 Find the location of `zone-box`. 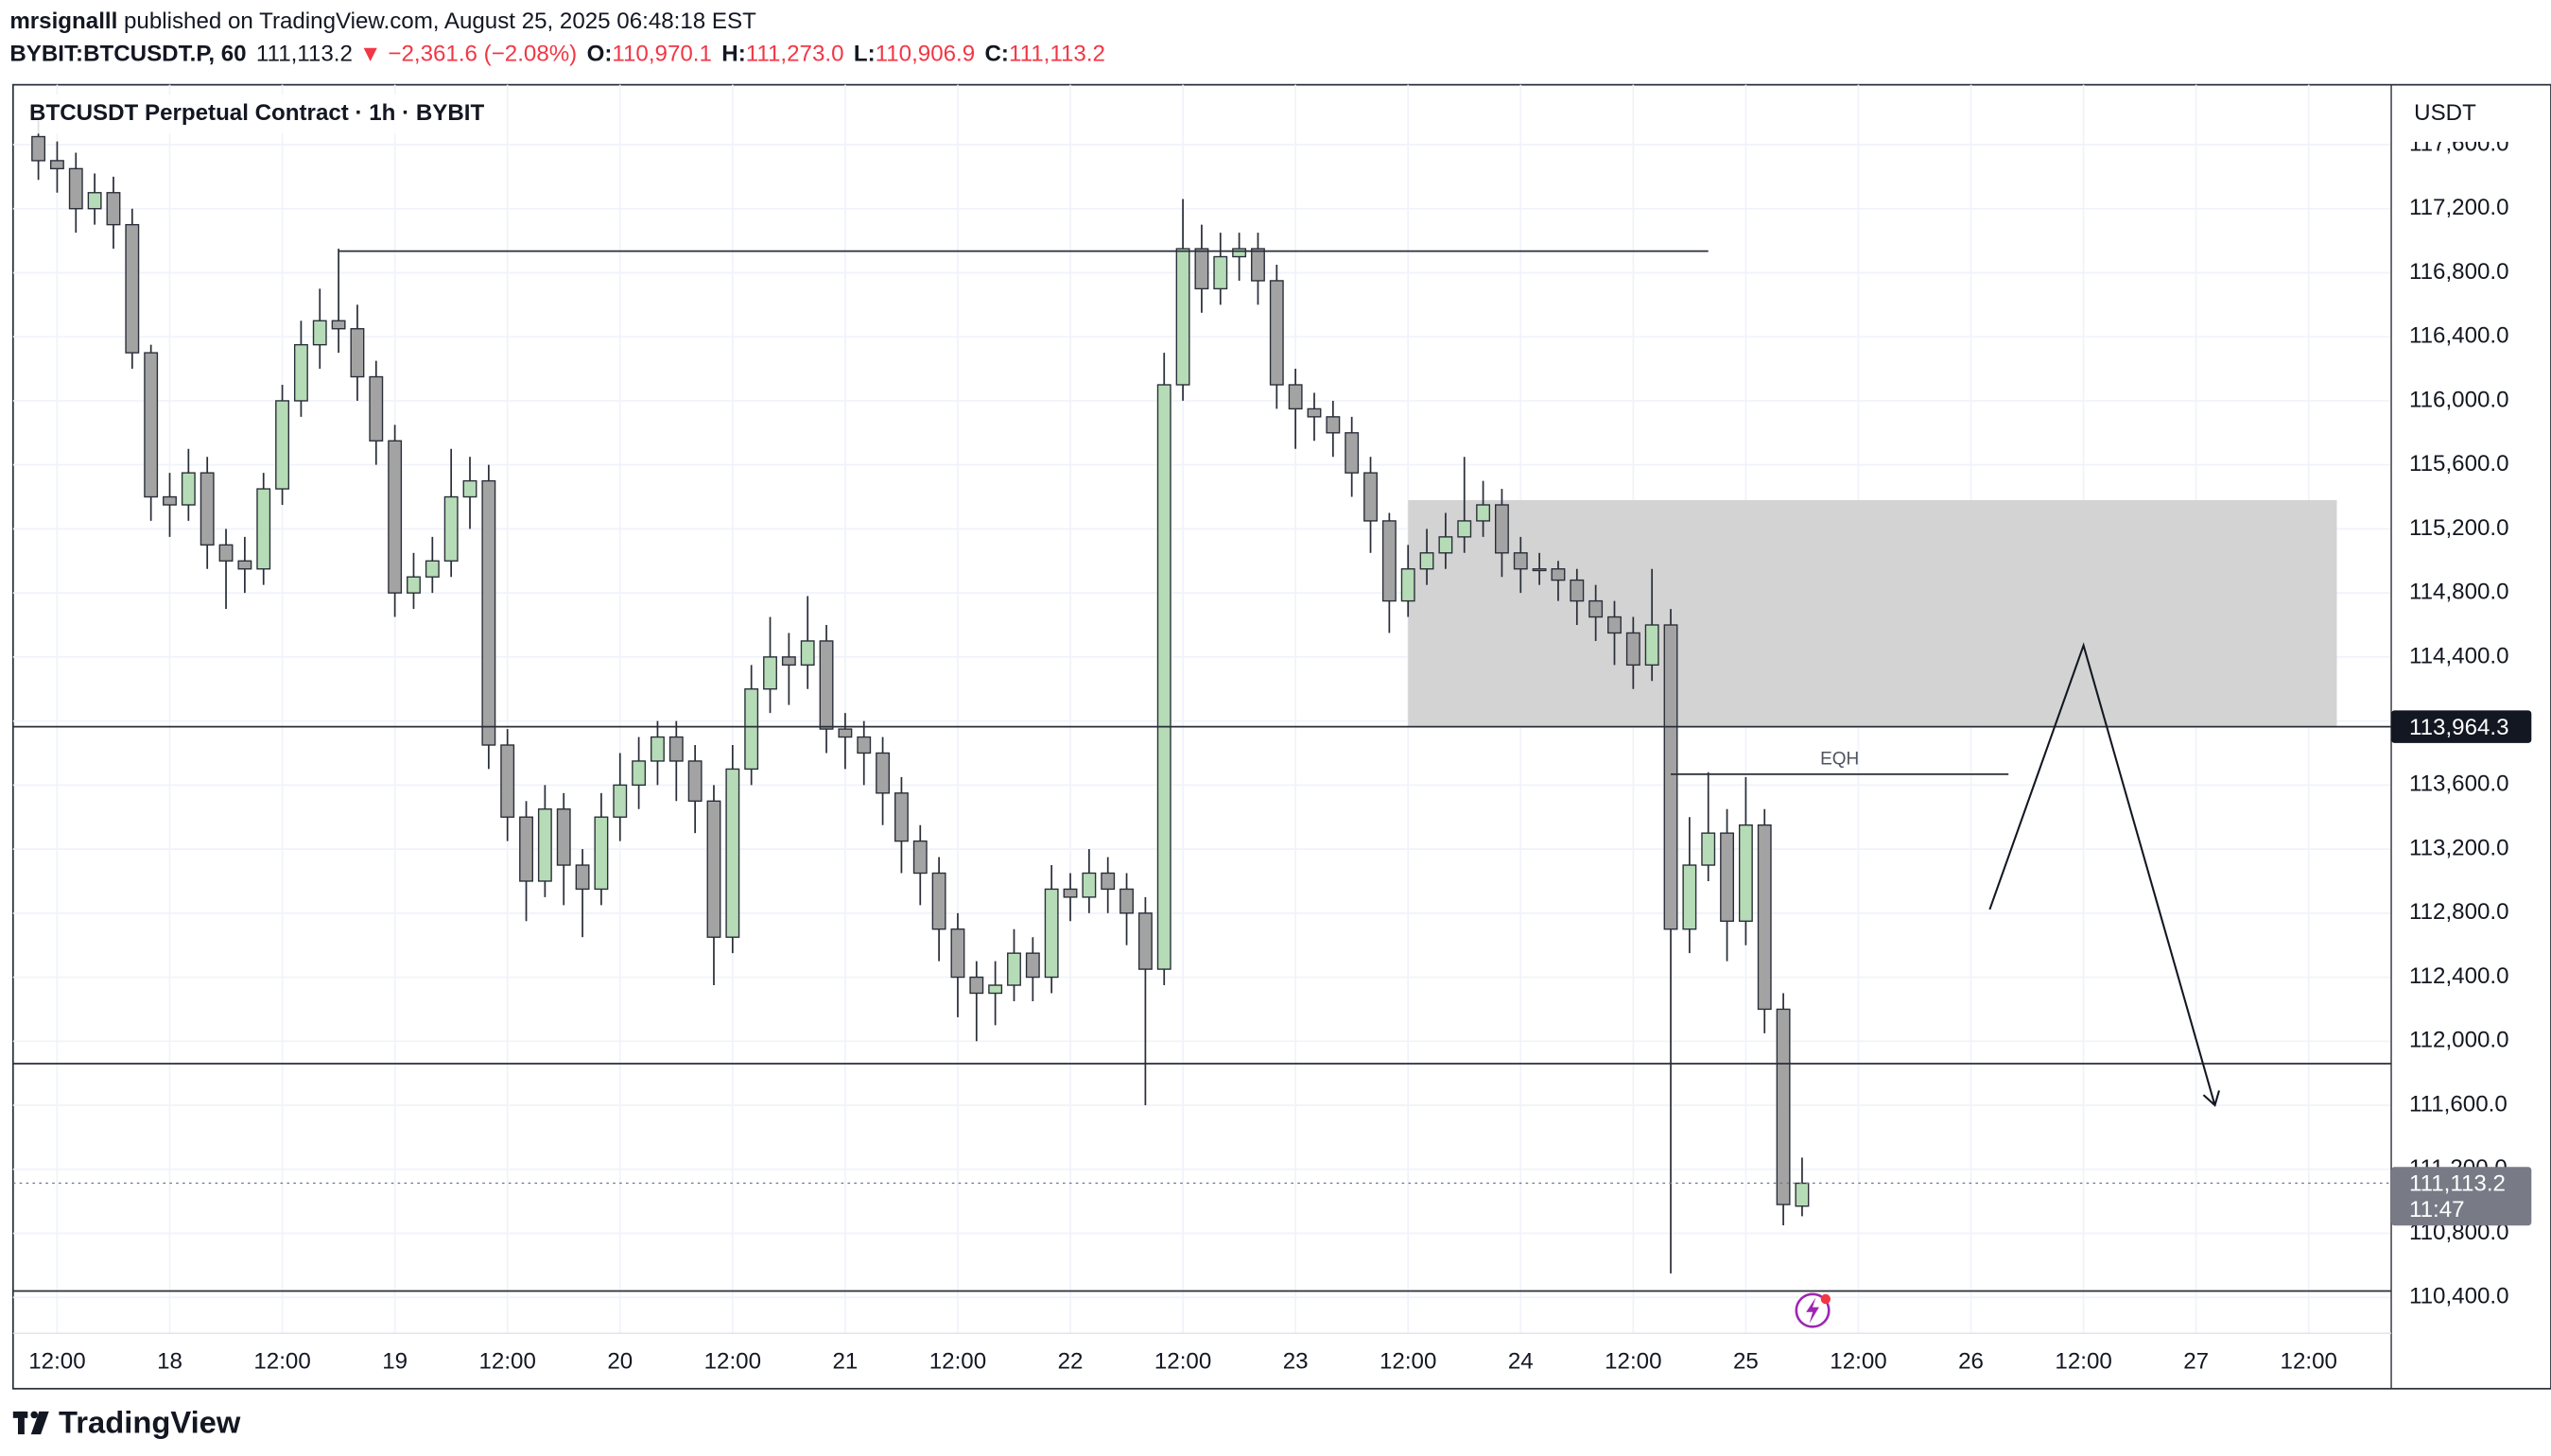

zone-box is located at coordinates (1872, 613).